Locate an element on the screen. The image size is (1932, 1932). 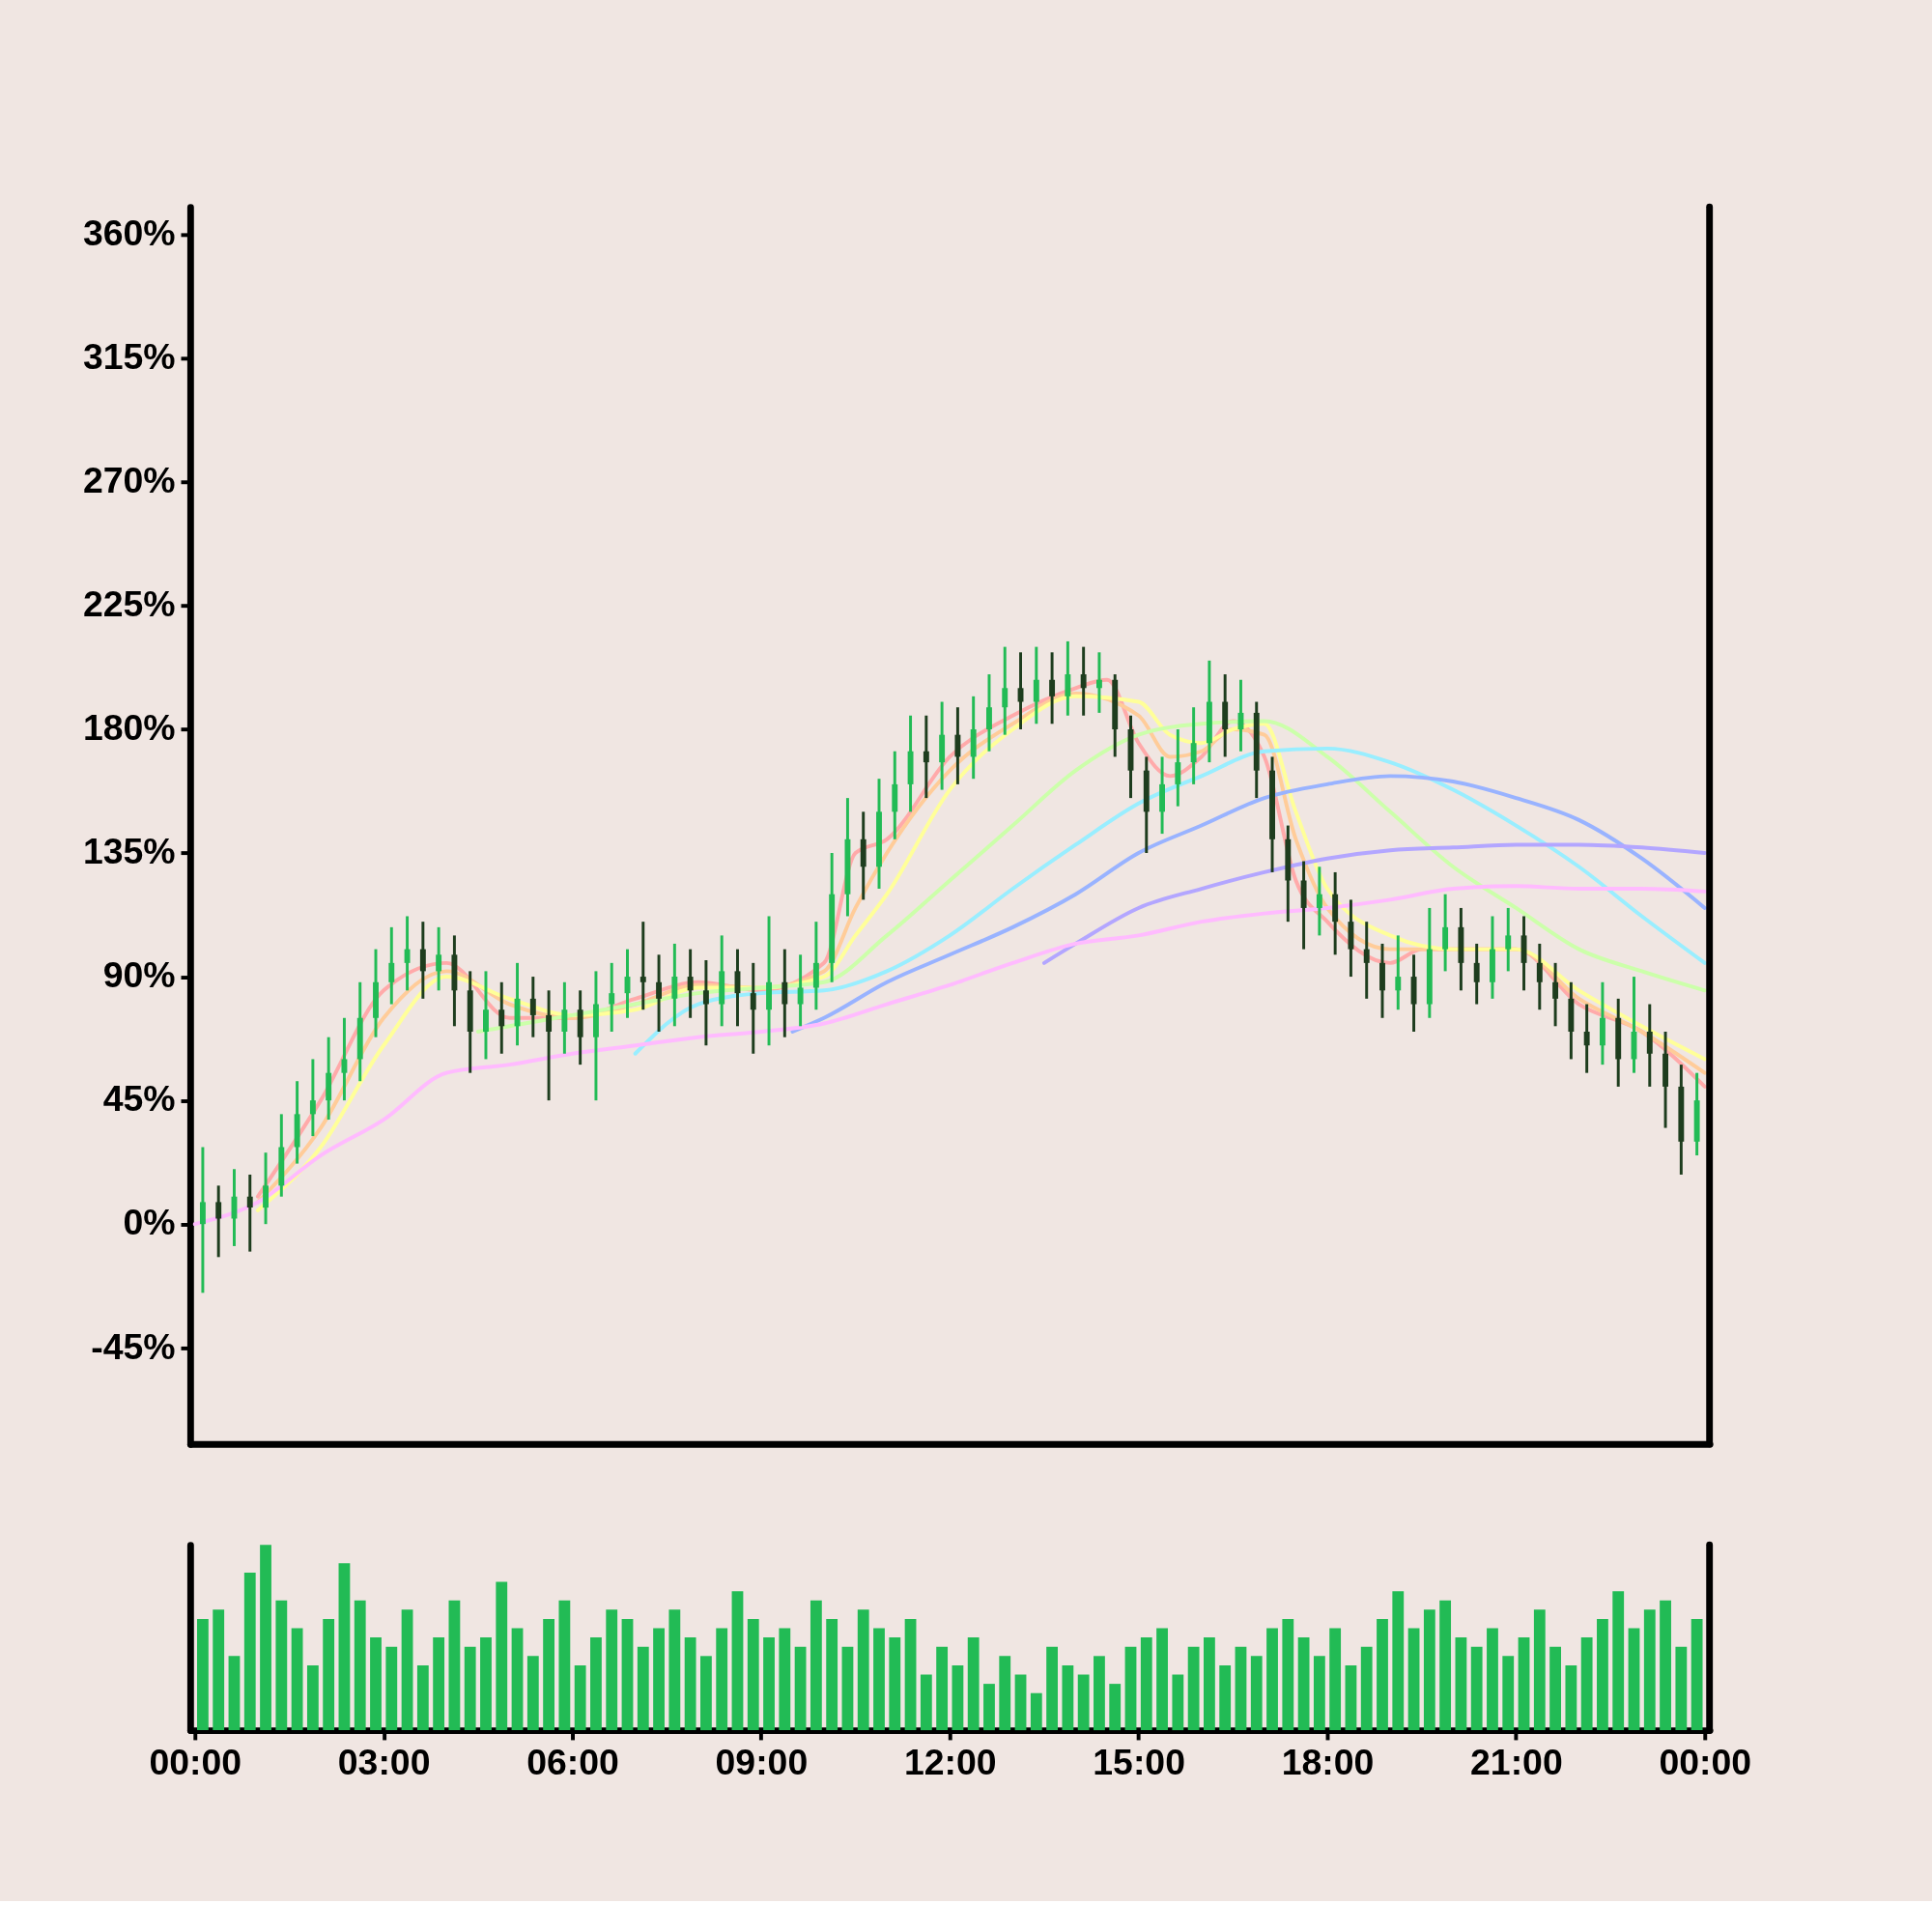
y-tick-label: 225% is located at coordinates (129, 604).